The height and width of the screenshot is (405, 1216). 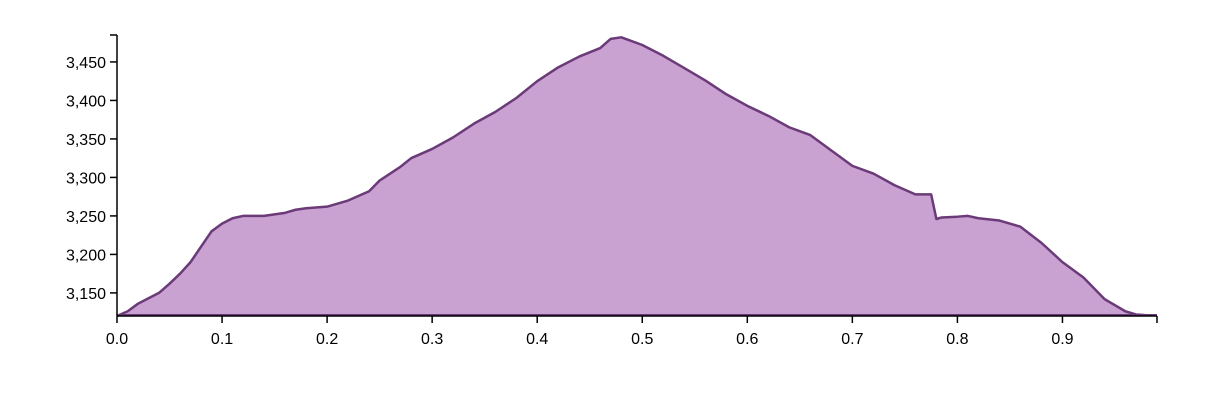 What do you see at coordinates (86, 294) in the screenshot?
I see `y-tick-label-0: 3,150` at bounding box center [86, 294].